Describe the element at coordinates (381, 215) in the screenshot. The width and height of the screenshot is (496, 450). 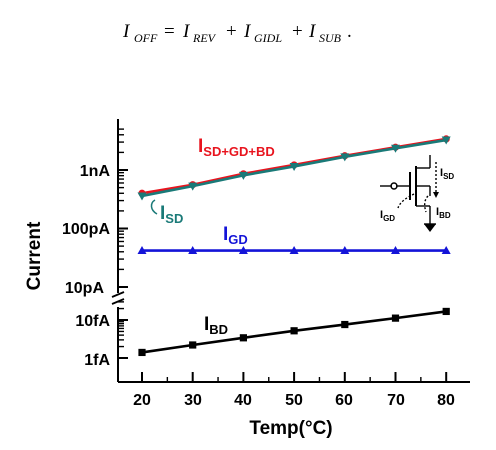
I see `inset-label-igd-symbol: I` at that location.